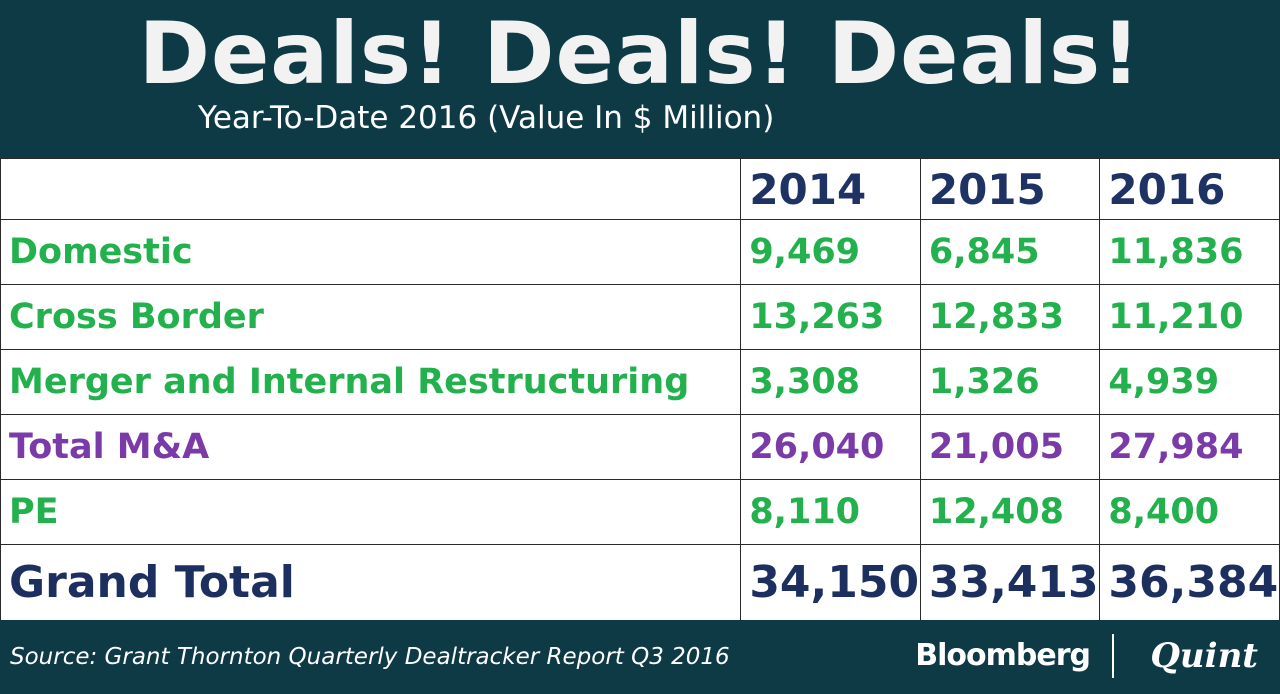 The image size is (1280, 694). What do you see at coordinates (1010, 189) in the screenshot?
I see `column-header-2015: 2015` at bounding box center [1010, 189].